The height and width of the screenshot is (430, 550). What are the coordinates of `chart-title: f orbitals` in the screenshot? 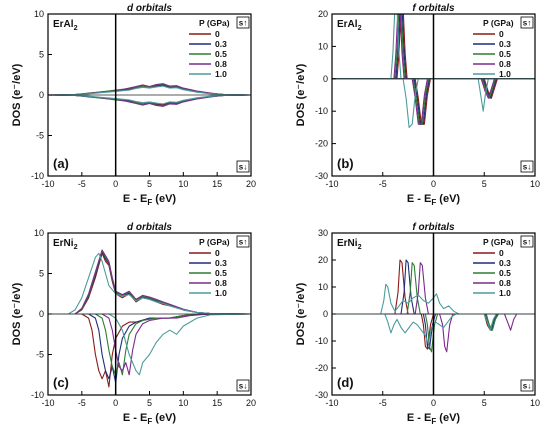 It's located at (433, 227).